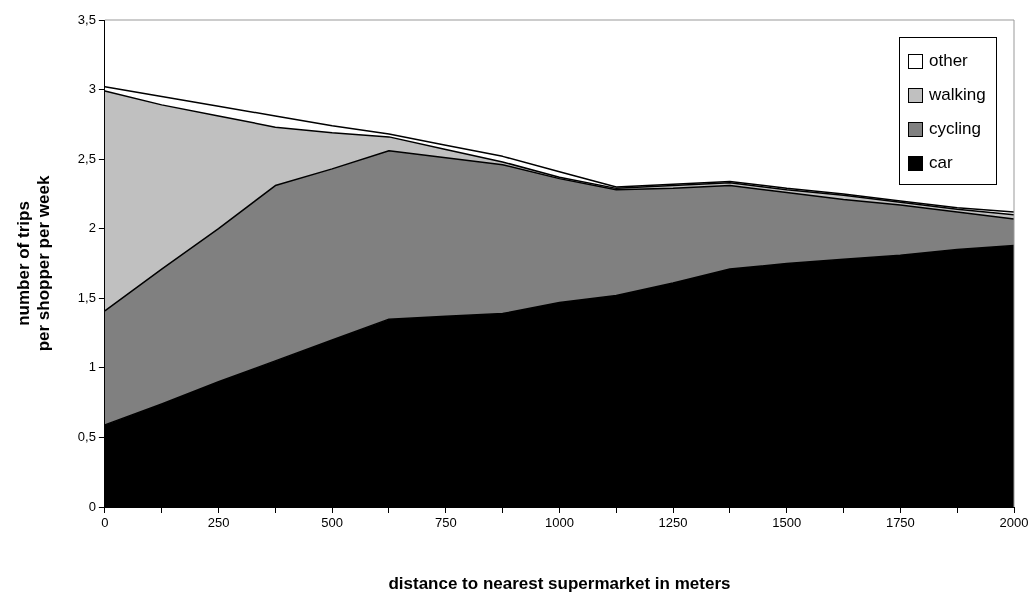  Describe the element at coordinates (948, 61) in the screenshot. I see `legend-label: other` at that location.